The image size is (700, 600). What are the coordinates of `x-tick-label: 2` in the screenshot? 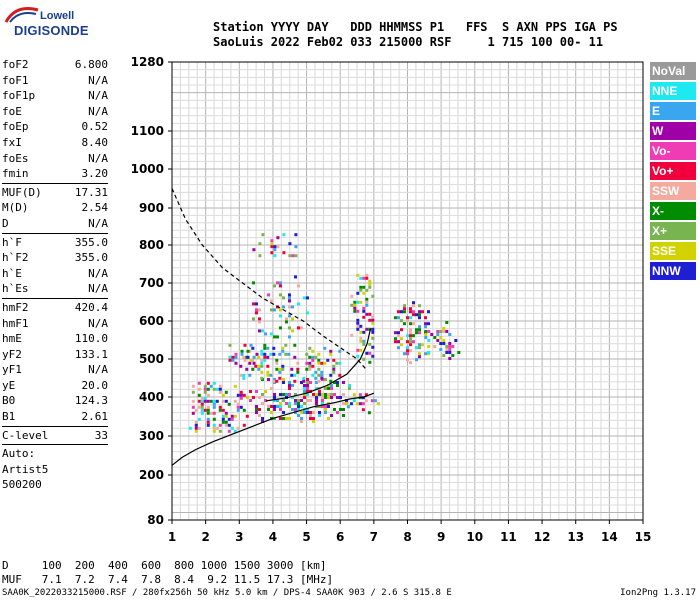 It's located at (205, 537).